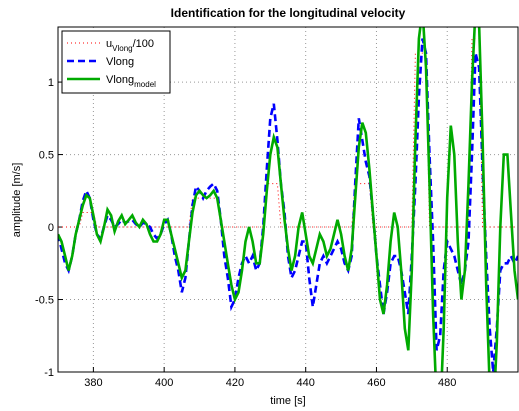 Image resolution: width=519 pixels, height=411 pixels. I want to click on x-tick-label: 460, so click(376, 383).